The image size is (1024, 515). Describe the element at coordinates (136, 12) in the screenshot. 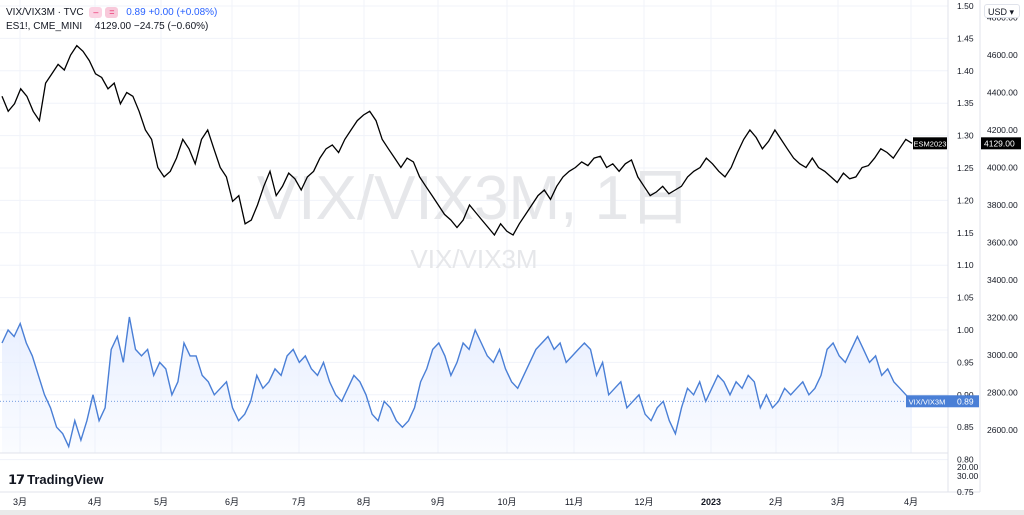

I see `main-last: 0.89` at that location.